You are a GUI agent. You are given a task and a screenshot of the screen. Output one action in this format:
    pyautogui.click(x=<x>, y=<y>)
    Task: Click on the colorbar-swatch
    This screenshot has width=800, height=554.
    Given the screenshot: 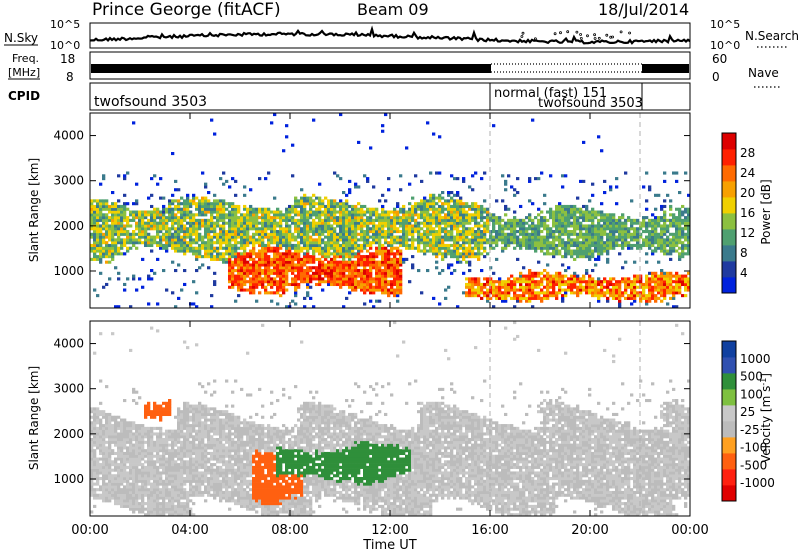 What is the action you would take?
    pyautogui.click(x=729, y=269)
    